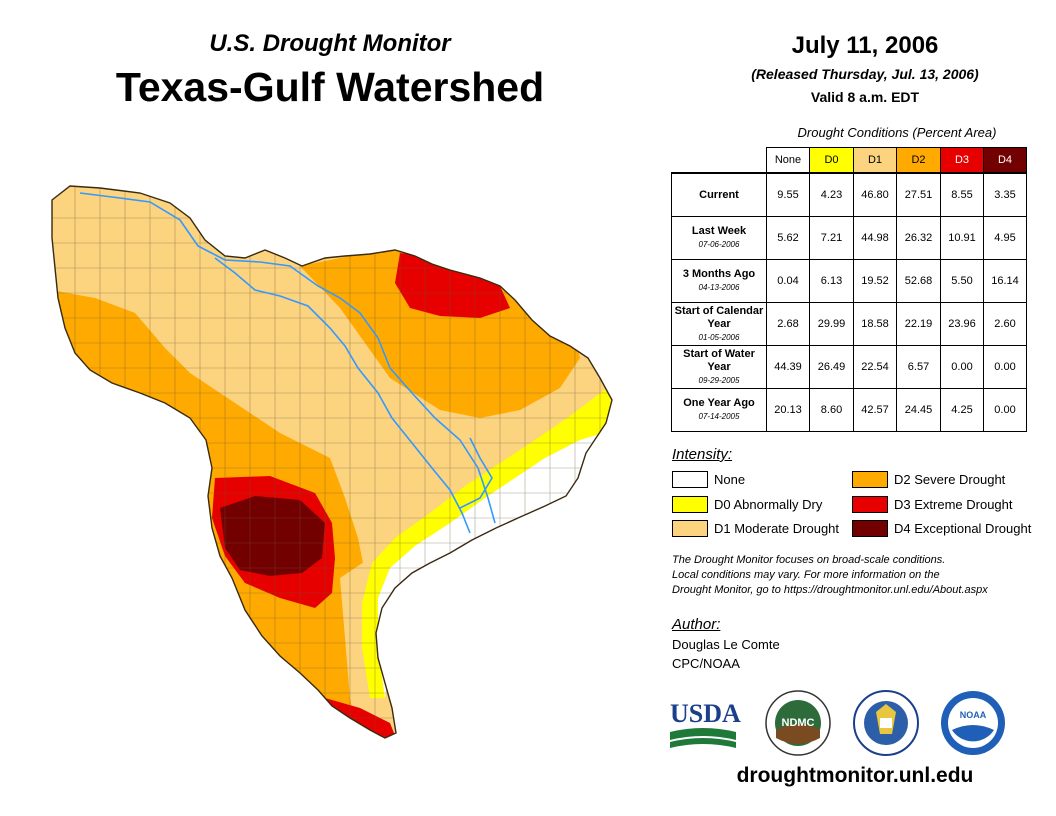 The width and height of the screenshot is (1056, 816). What do you see at coordinates (719, 380) in the screenshot?
I see `row-date: 09-29-2005` at bounding box center [719, 380].